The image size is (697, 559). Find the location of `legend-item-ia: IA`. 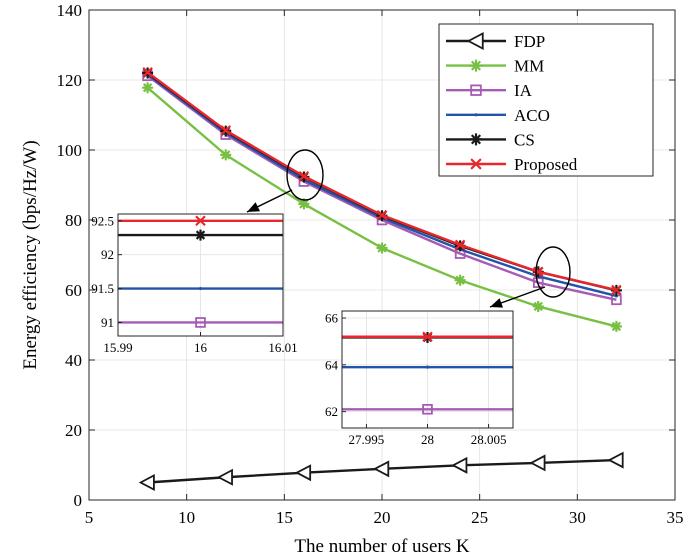

legend-item-ia: IA is located at coordinates (489, 90).